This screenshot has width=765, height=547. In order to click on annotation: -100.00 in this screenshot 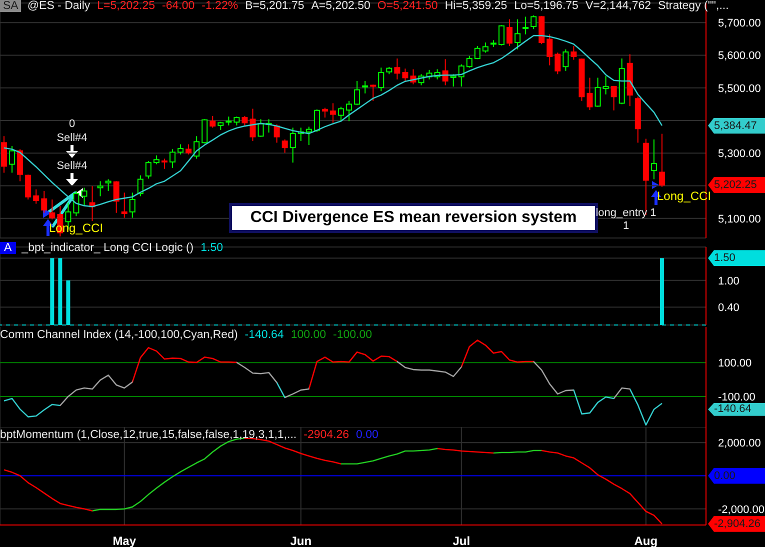, I will do `click(352, 335)`.